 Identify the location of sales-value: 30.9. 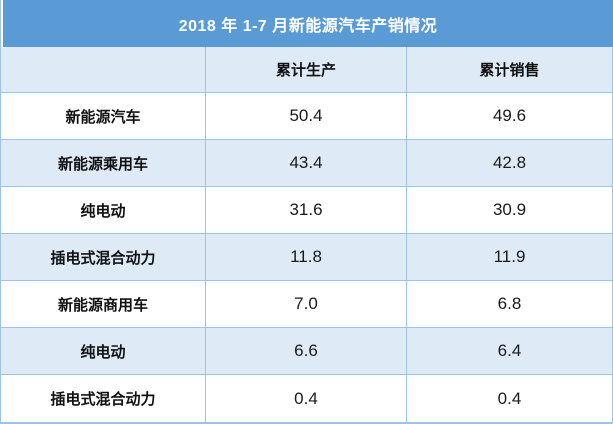
(509, 209).